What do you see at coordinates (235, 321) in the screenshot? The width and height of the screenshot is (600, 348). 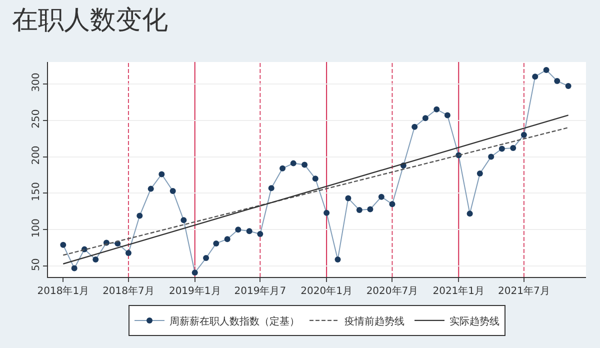 I see `legend-label: 周薪薪在职人数指数（定基）` at bounding box center [235, 321].